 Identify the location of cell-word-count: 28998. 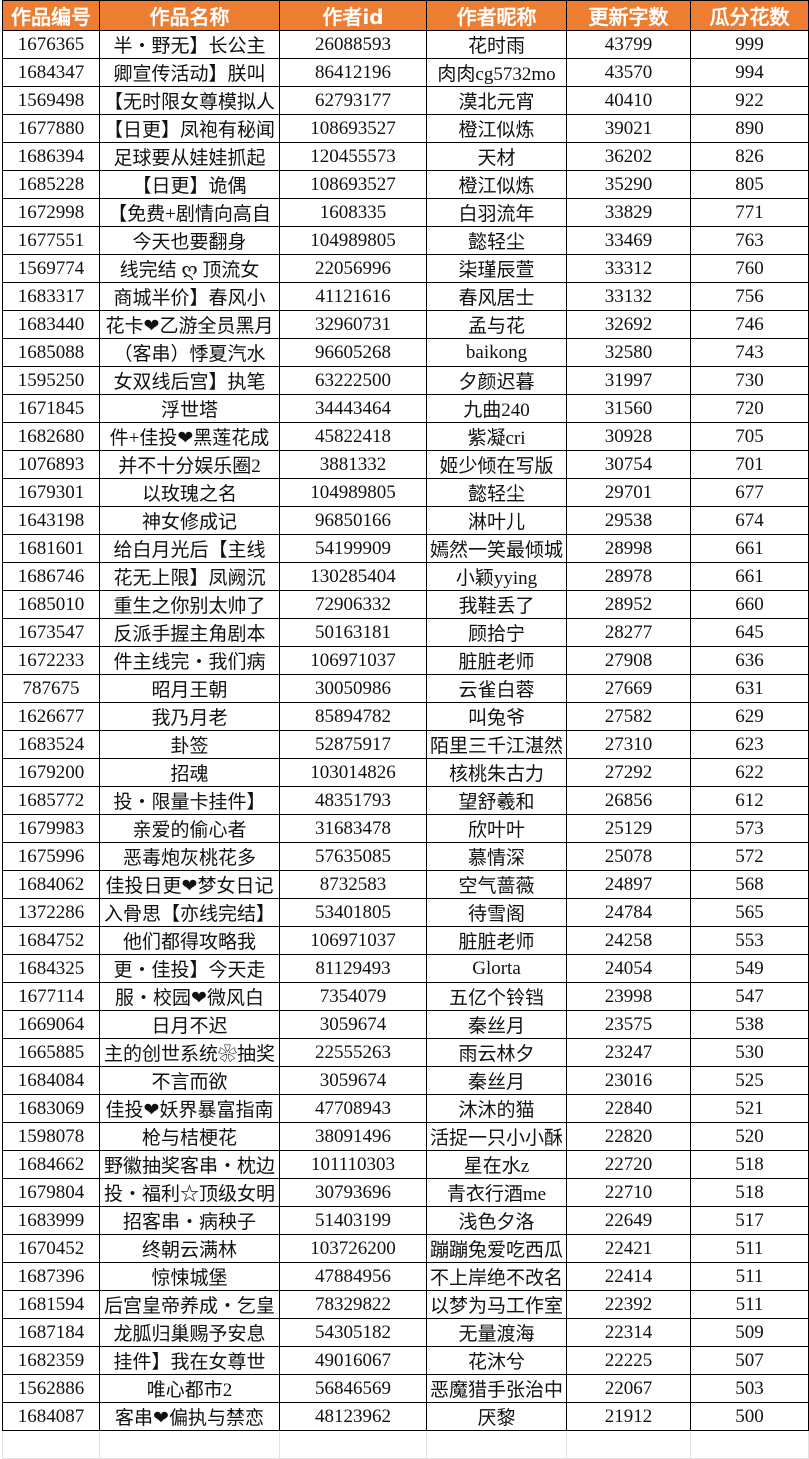
(628, 548).